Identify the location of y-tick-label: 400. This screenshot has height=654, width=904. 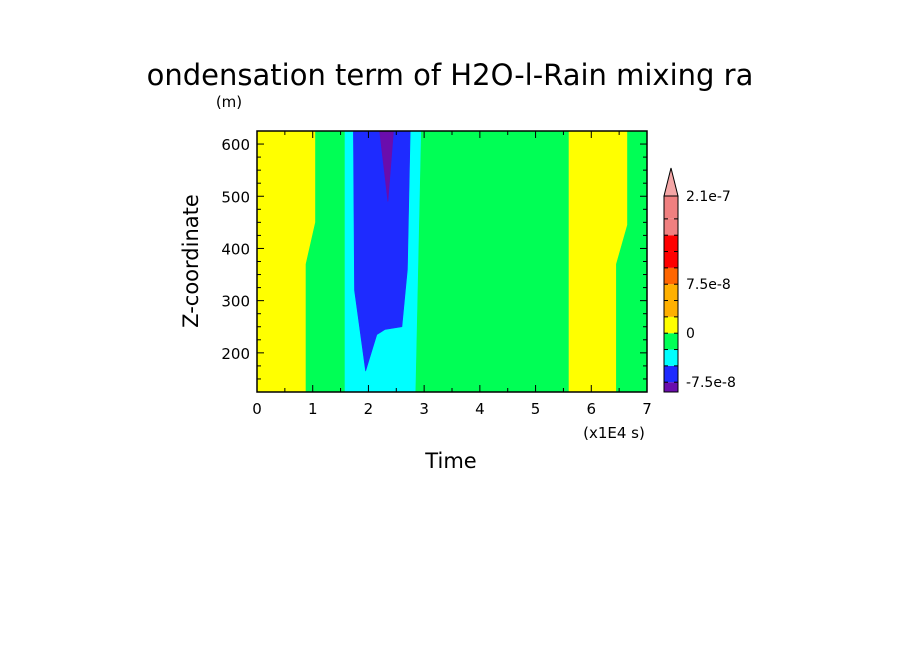
(235, 249).